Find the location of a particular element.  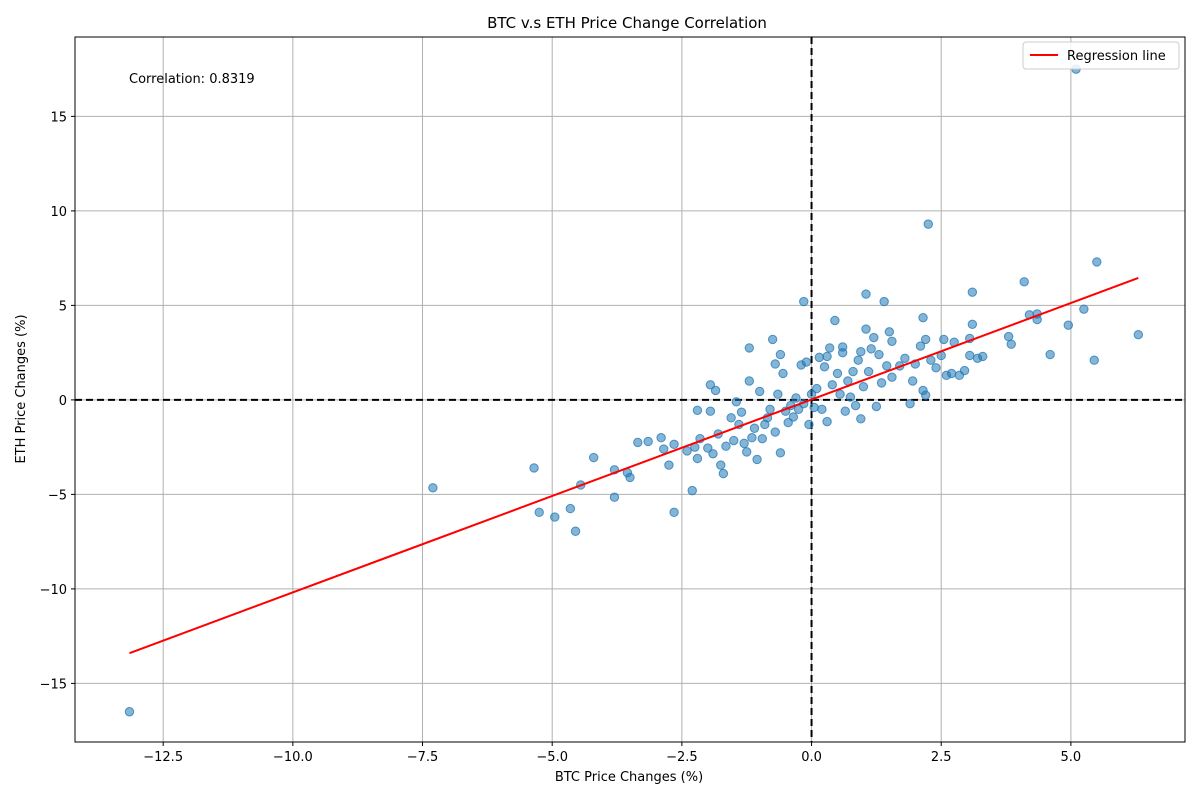

chart-title: BTC v.s ETH Price Change Correlation is located at coordinates (627, 23).